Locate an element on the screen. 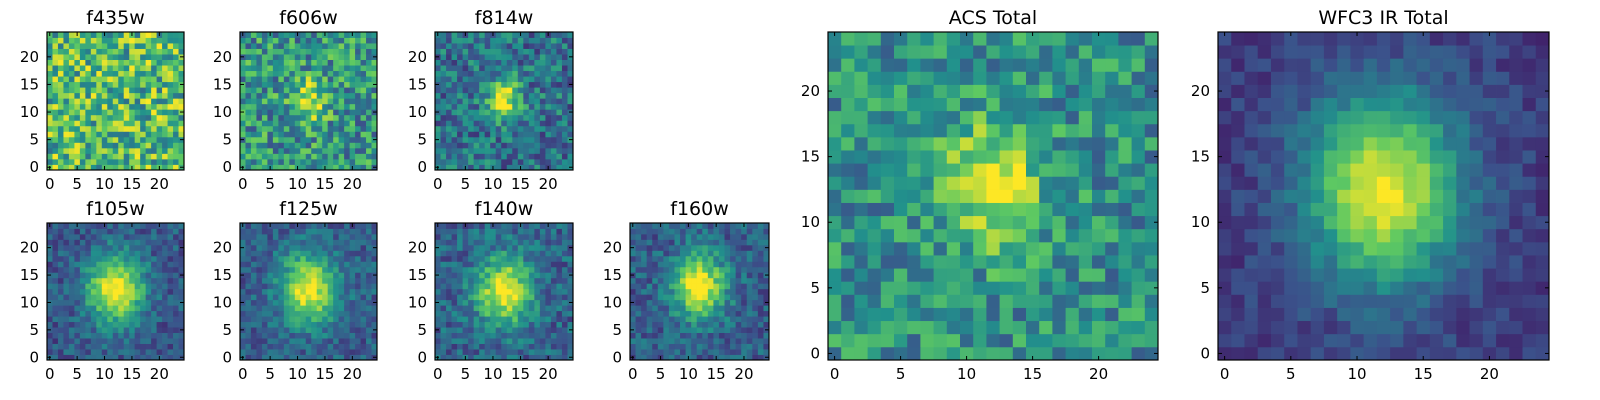 Image resolution: width=1600 pixels, height=400 pixels. x-tick-label: 5 is located at coordinates (270, 184).